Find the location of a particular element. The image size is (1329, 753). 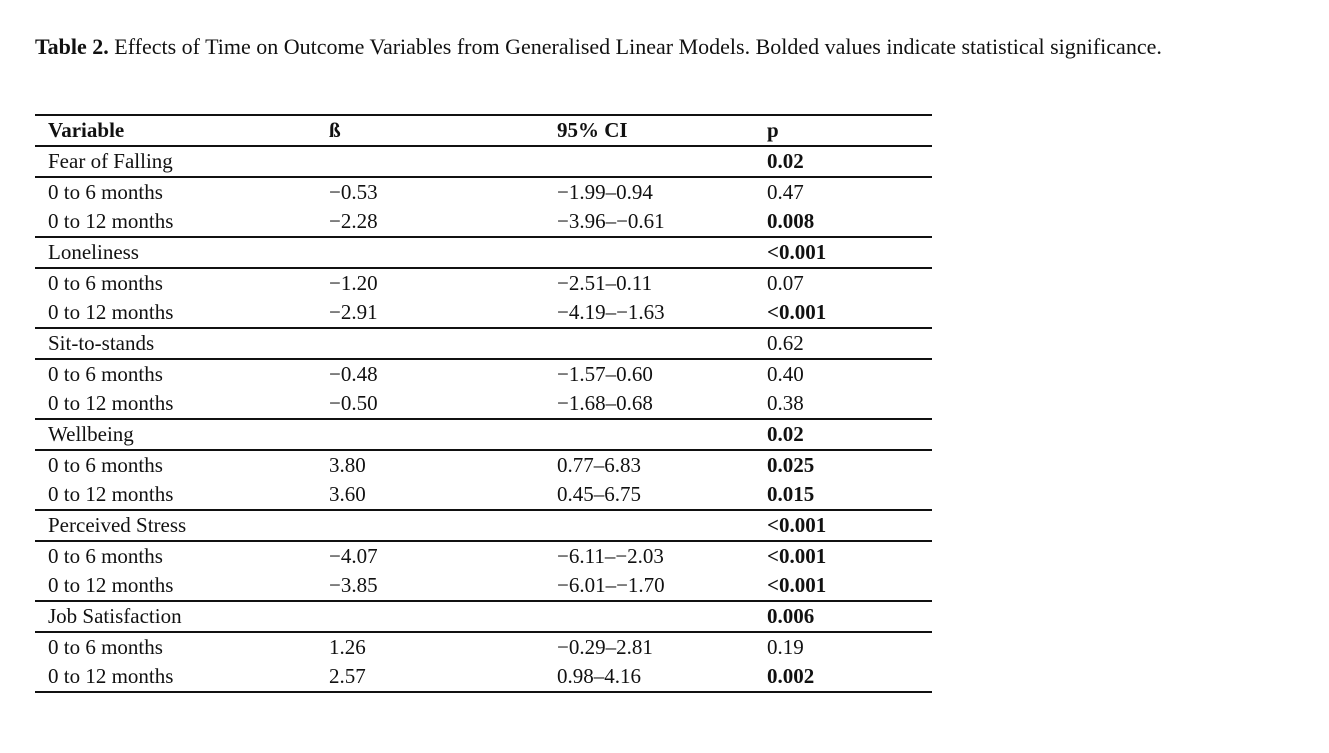

data-row: 0 to 6 months 1.26 −0.29–2.81 0.19 is located at coordinates (483, 647).